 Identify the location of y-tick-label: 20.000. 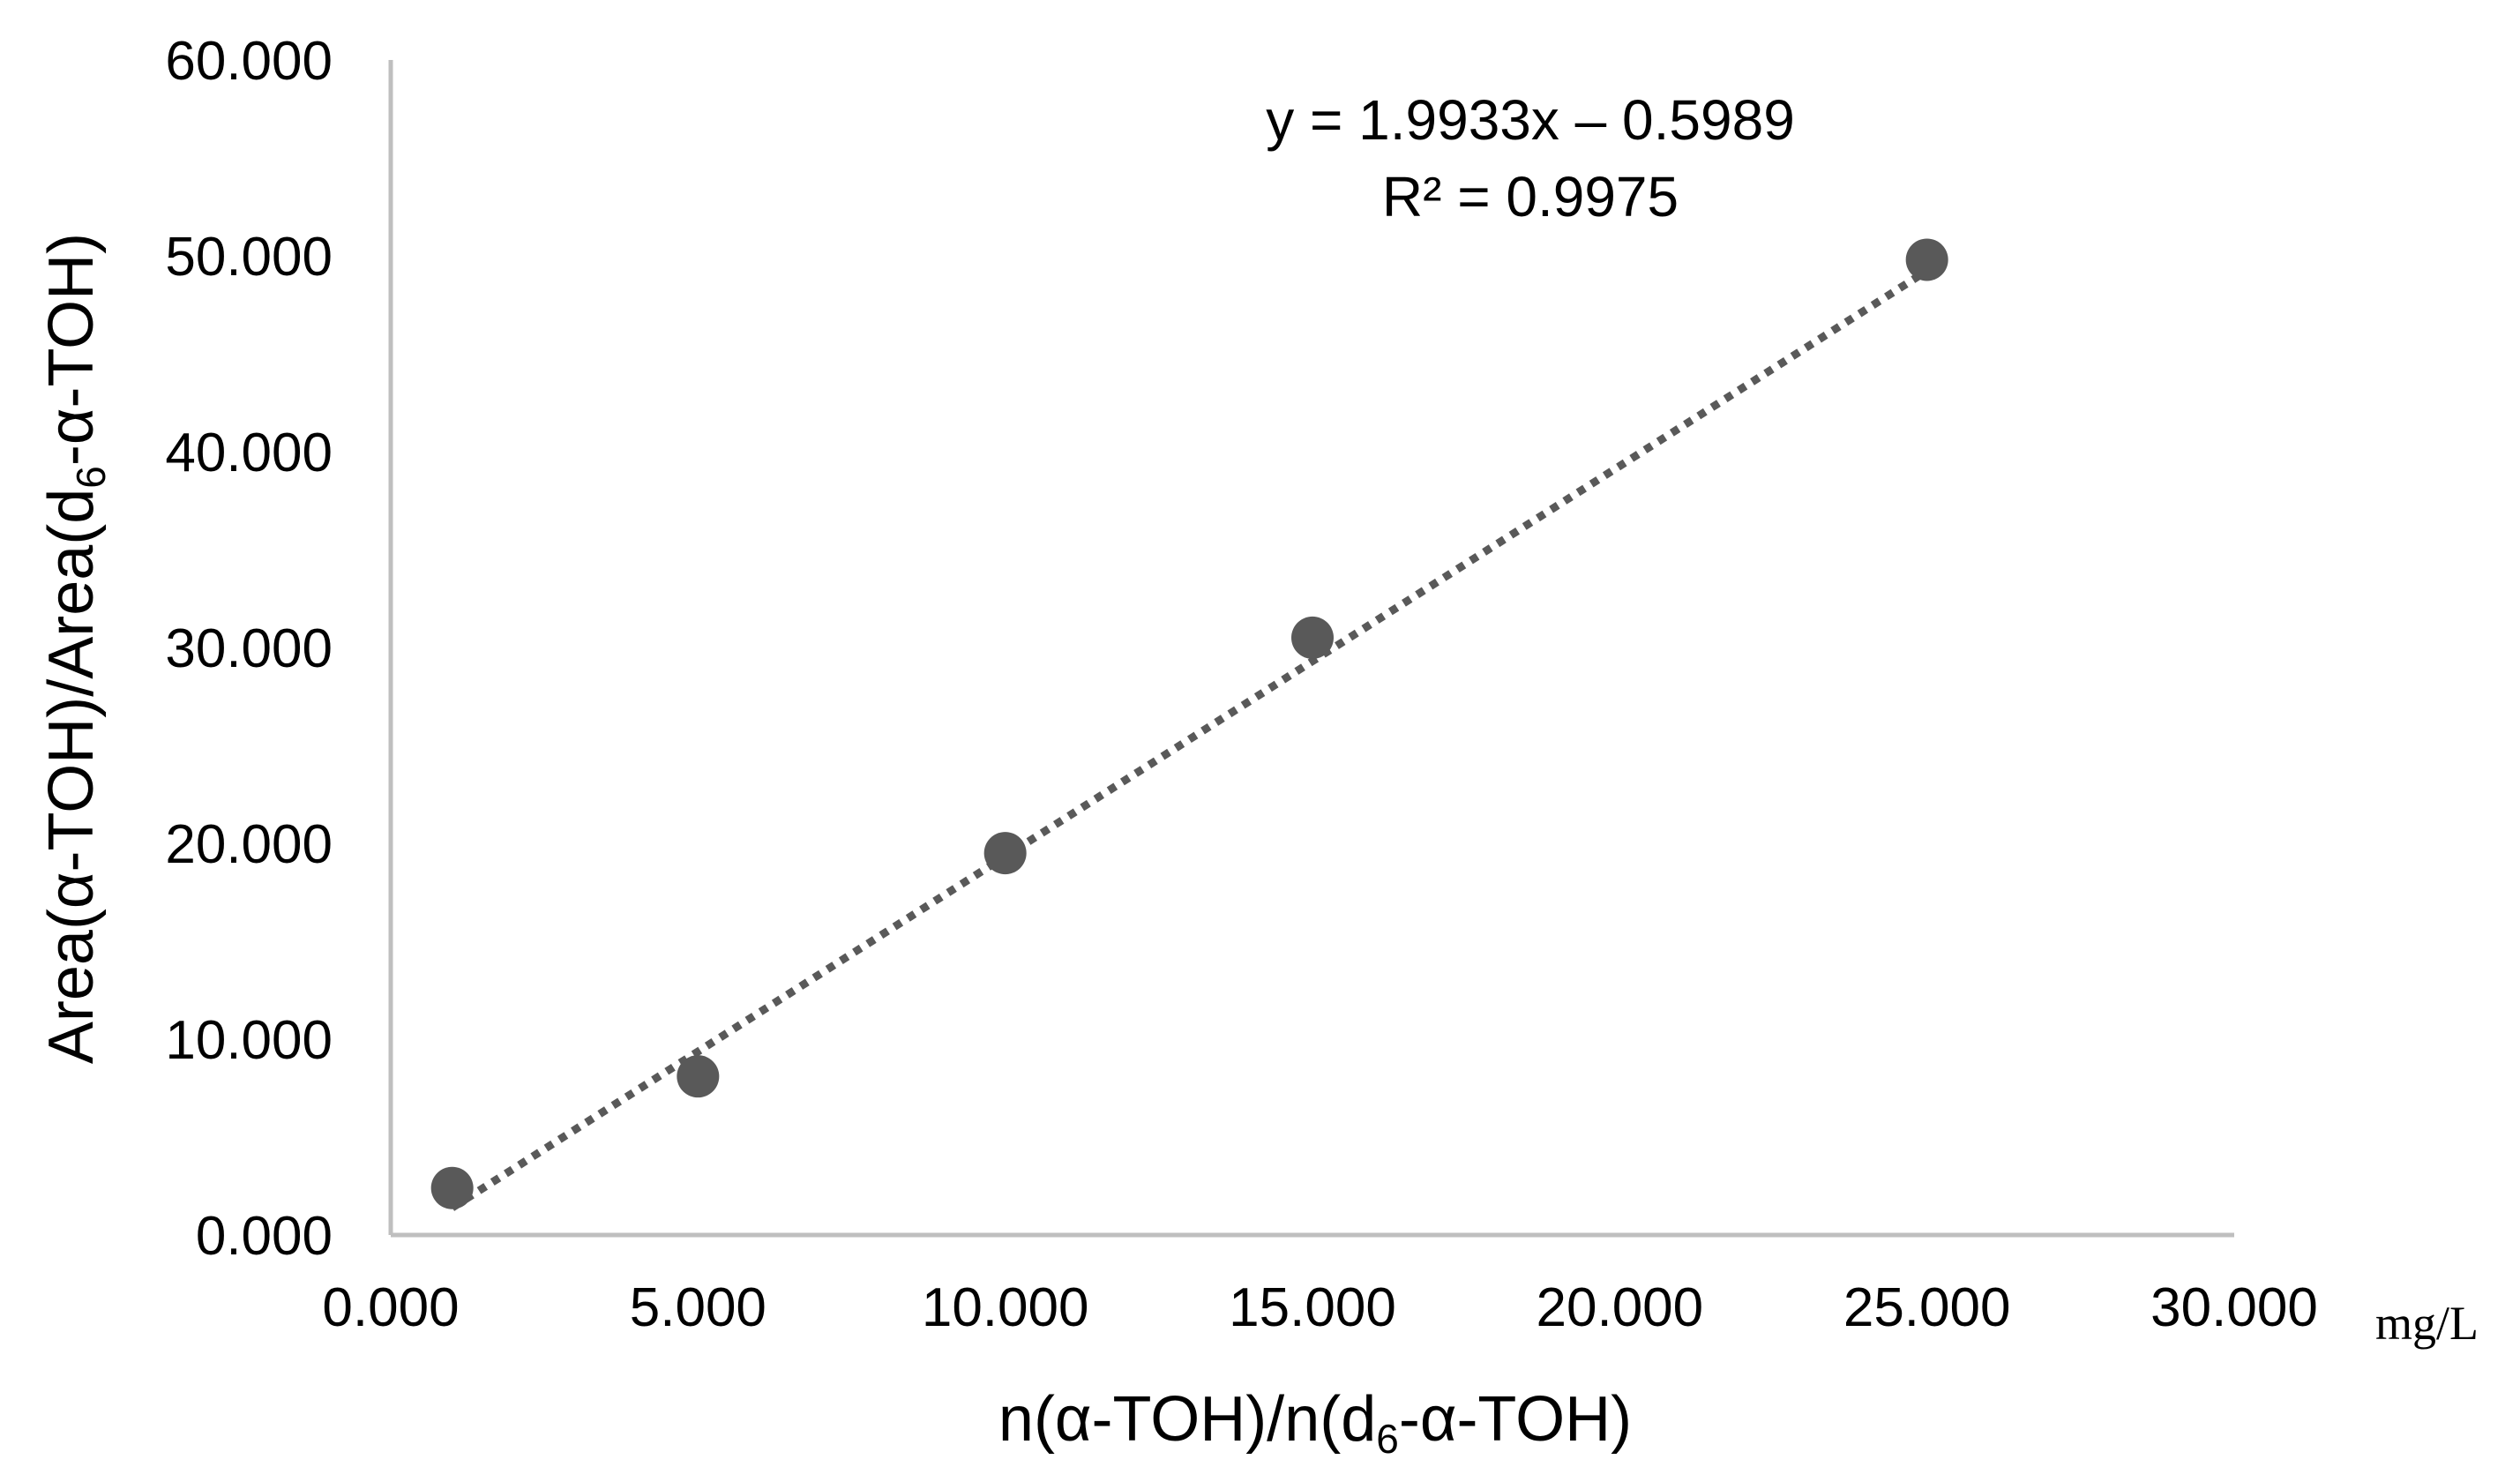
(249, 844).